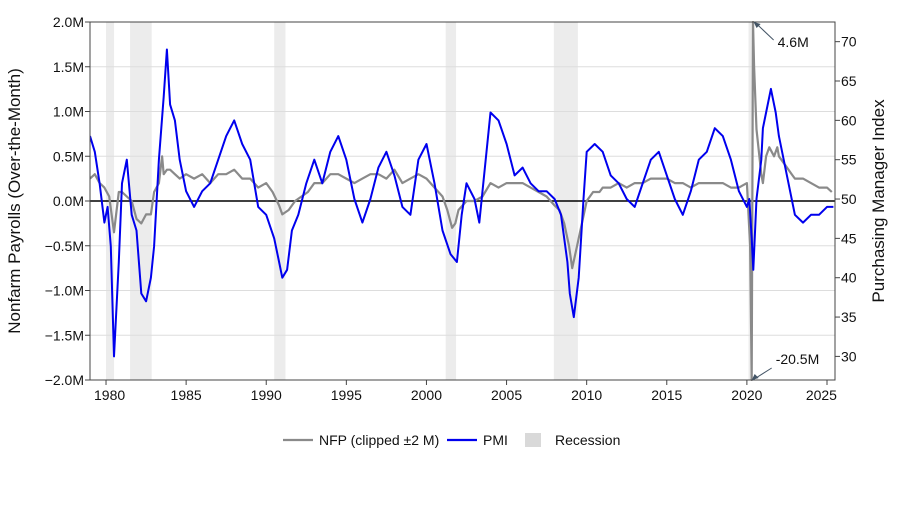 The width and height of the screenshot is (900, 505). What do you see at coordinates (64, 291) in the screenshot?
I see `left-tick-label: −1.0M` at bounding box center [64, 291].